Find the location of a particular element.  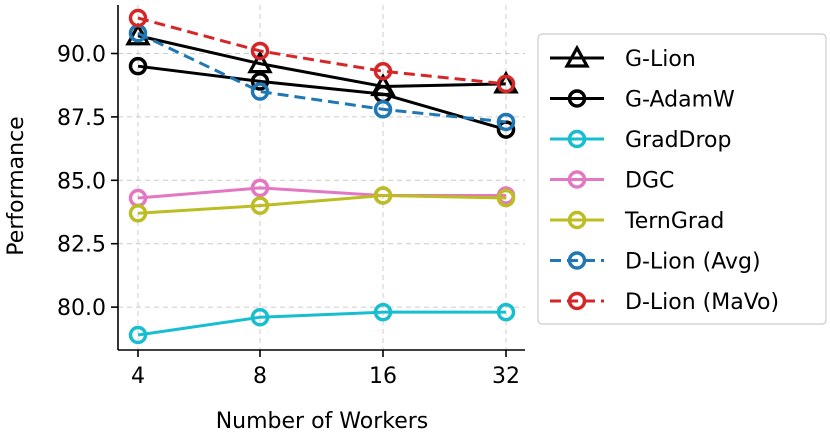

series-graddrop is located at coordinates (322, 323).